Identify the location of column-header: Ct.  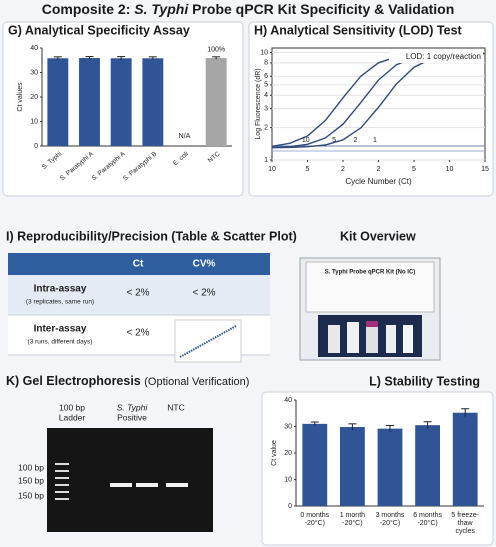
(138, 264).